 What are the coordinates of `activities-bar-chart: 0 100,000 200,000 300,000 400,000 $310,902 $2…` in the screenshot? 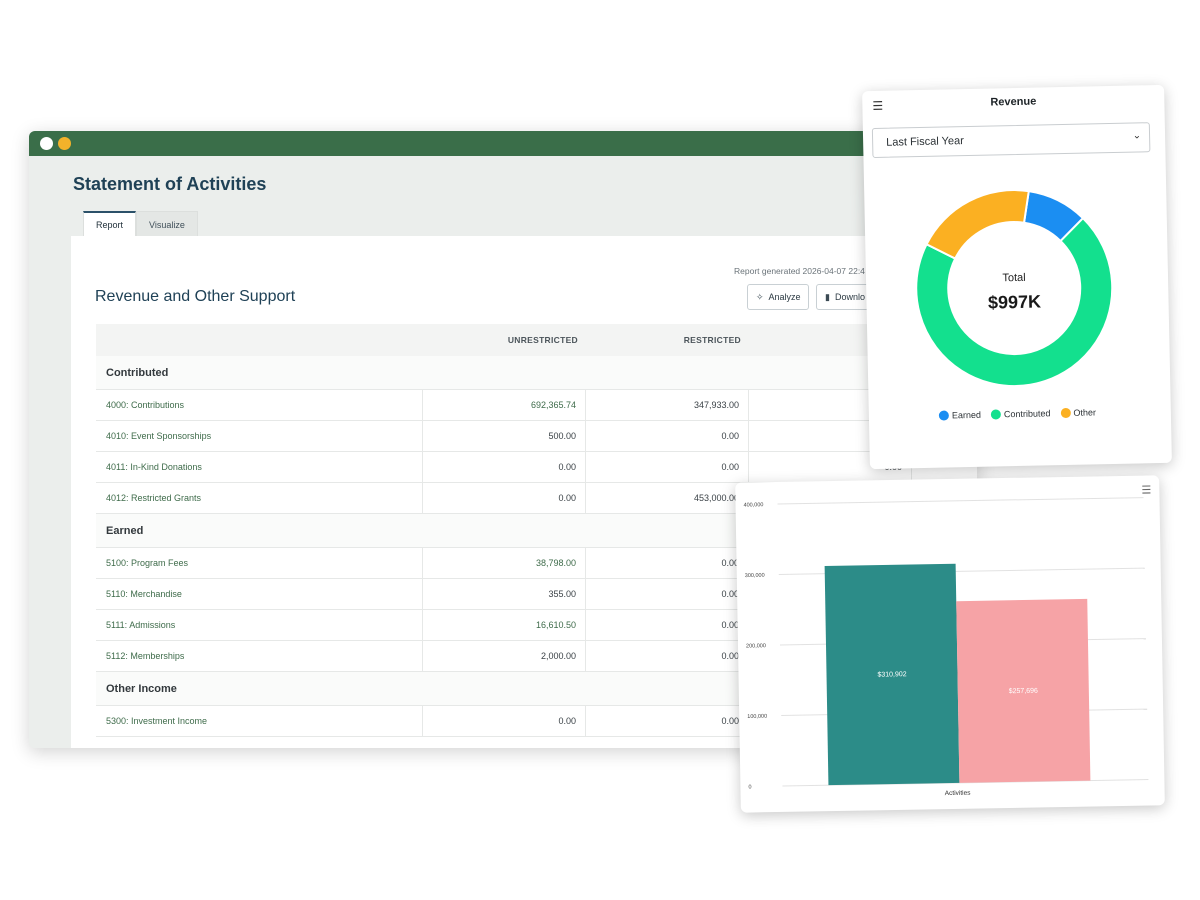 It's located at (946, 647).